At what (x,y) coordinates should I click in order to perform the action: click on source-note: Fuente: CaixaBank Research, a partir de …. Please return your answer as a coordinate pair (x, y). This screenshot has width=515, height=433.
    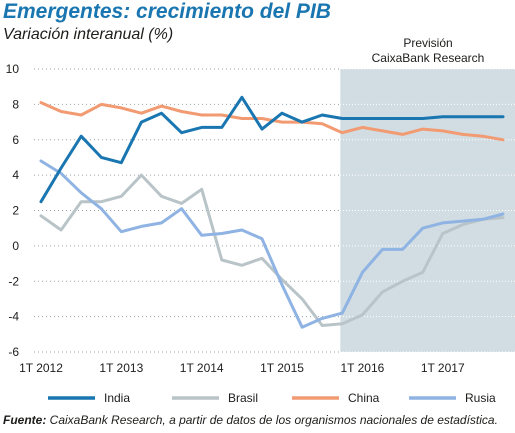
    Looking at the image, I should click on (250, 420).